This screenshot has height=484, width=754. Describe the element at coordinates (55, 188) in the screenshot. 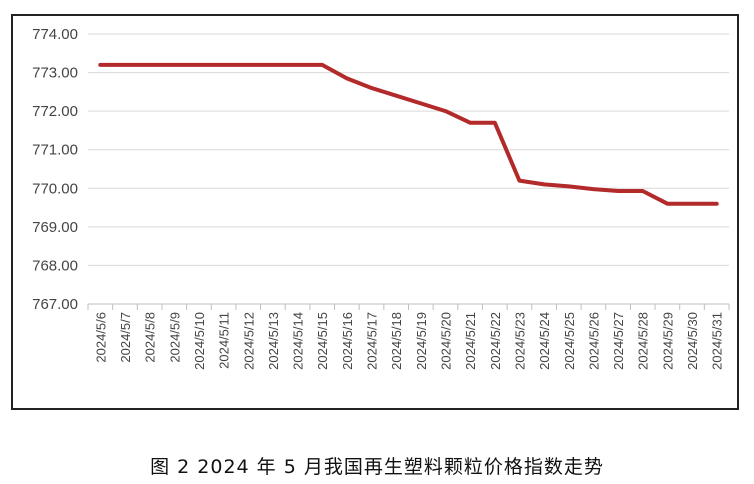

I see `y-tick-label: 770.00` at that location.